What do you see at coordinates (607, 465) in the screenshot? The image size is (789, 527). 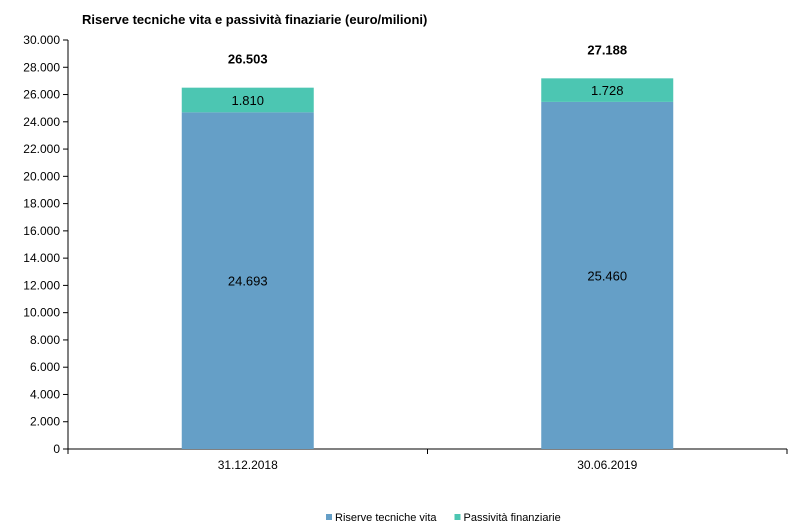 I see `x-category-label: 30.06.2019` at bounding box center [607, 465].